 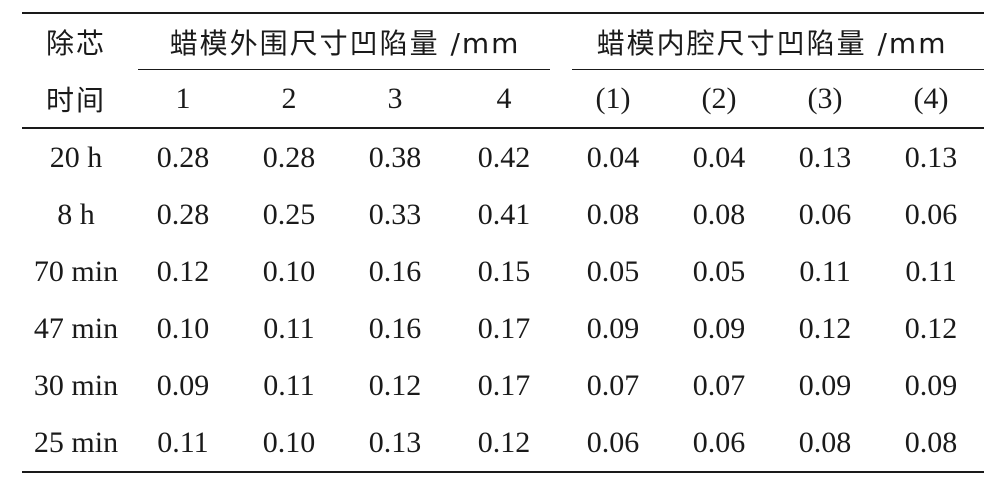 I want to click on time-cell: 70 min, so click(x=76, y=271).